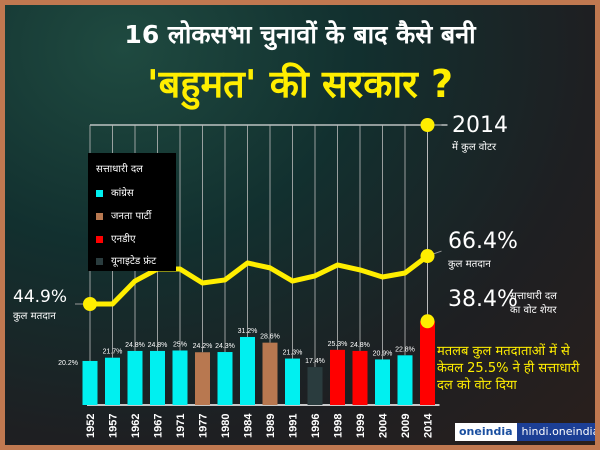 This screenshot has height=450, width=600. I want to click on title-line-1: 16 लोकसभा चुनावों के बाद कैसे बनी, so click(300, 34).